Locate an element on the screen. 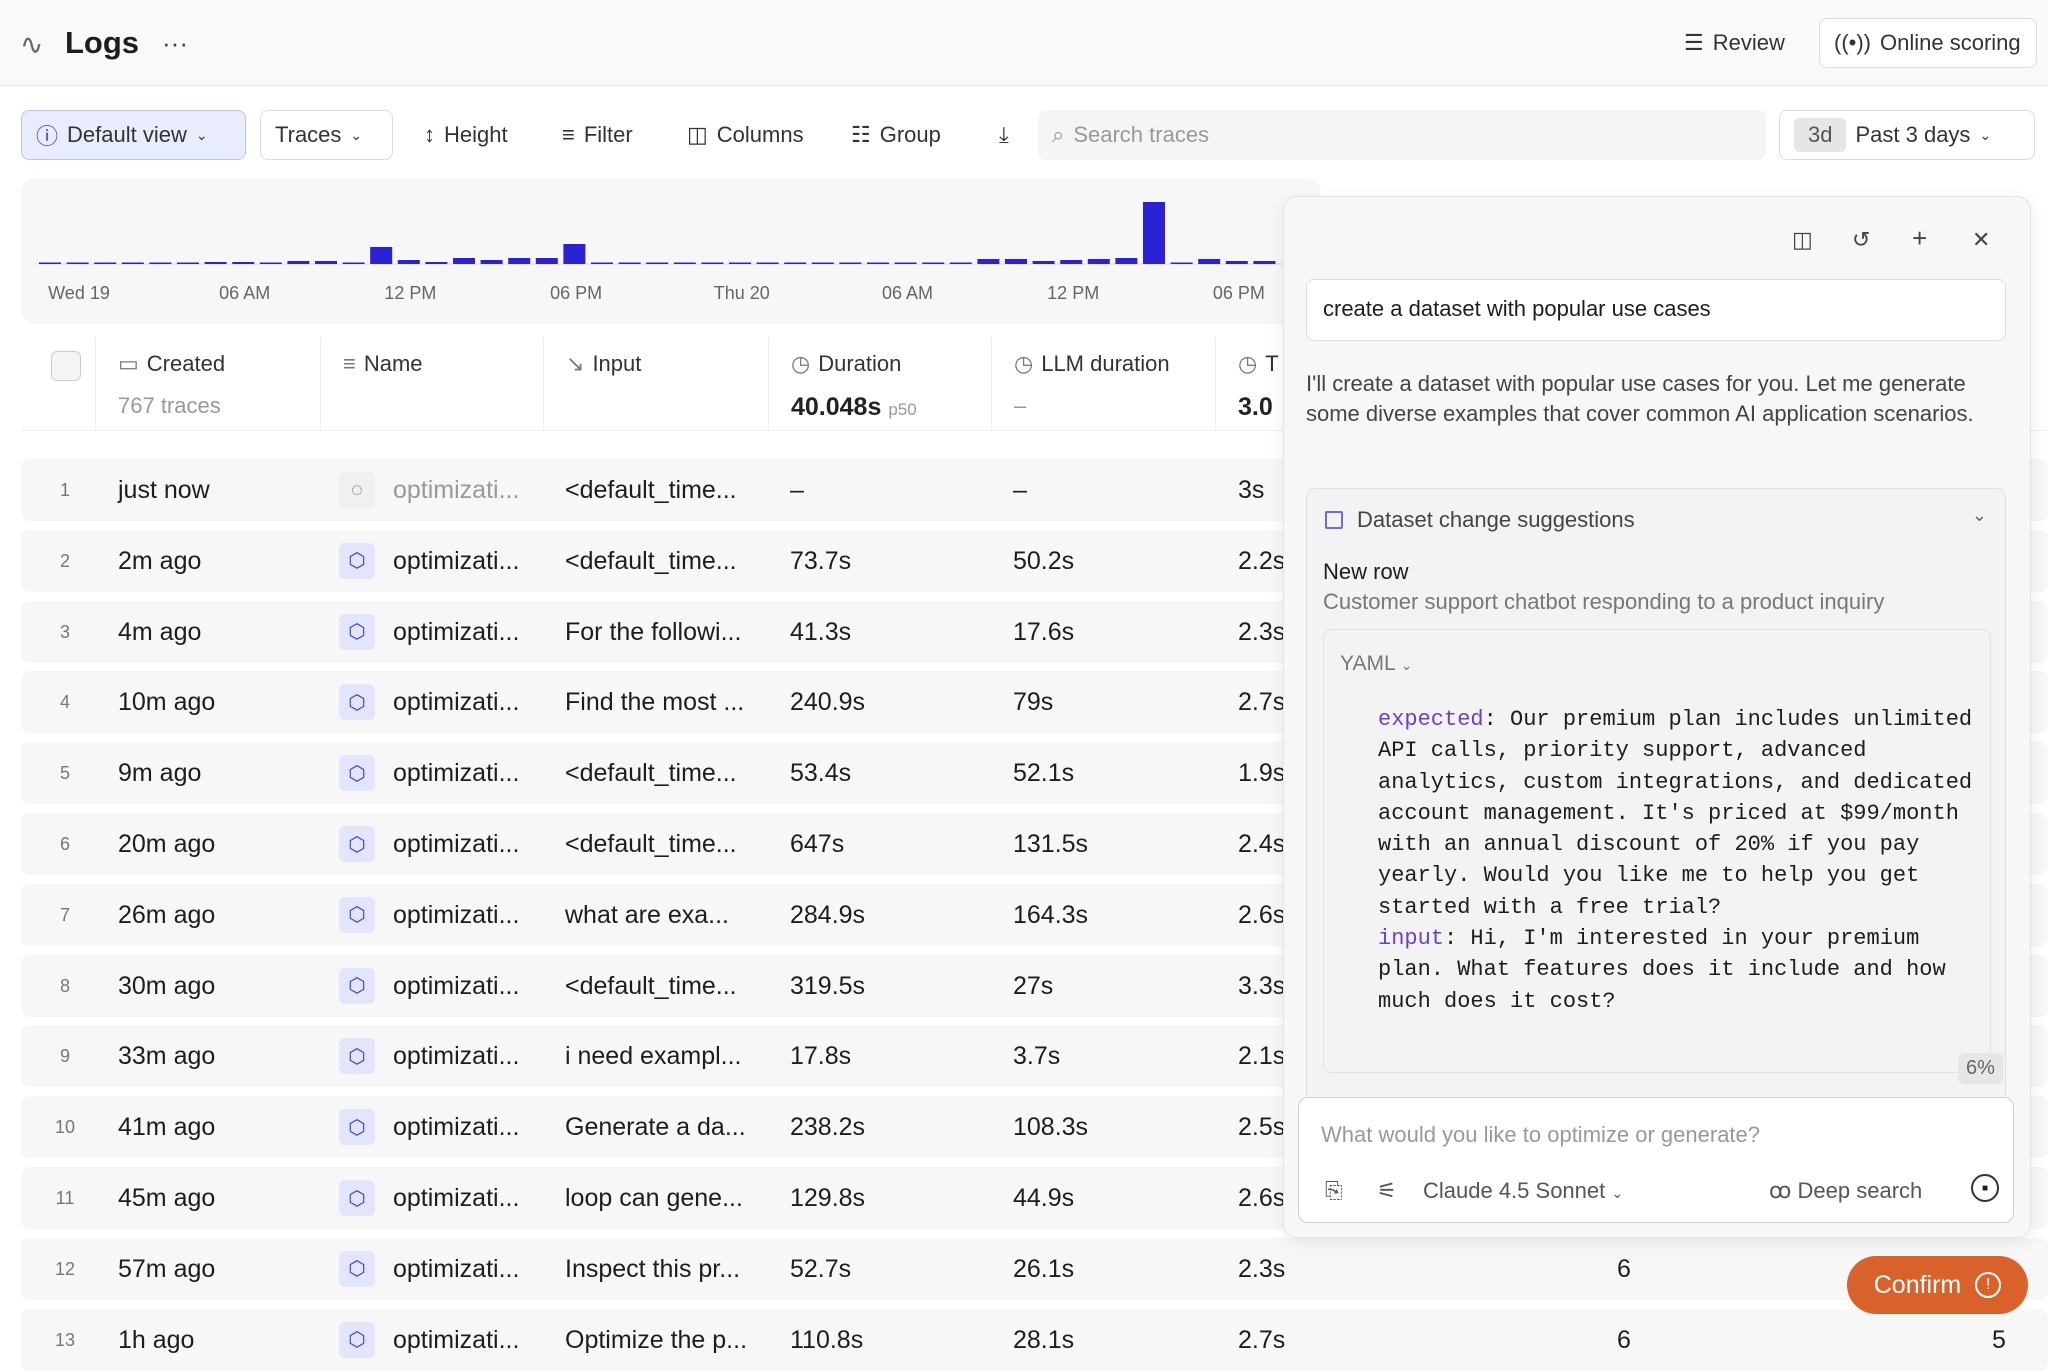 The width and height of the screenshot is (2048, 1371). download-button: ⤓ is located at coordinates (1004, 135).